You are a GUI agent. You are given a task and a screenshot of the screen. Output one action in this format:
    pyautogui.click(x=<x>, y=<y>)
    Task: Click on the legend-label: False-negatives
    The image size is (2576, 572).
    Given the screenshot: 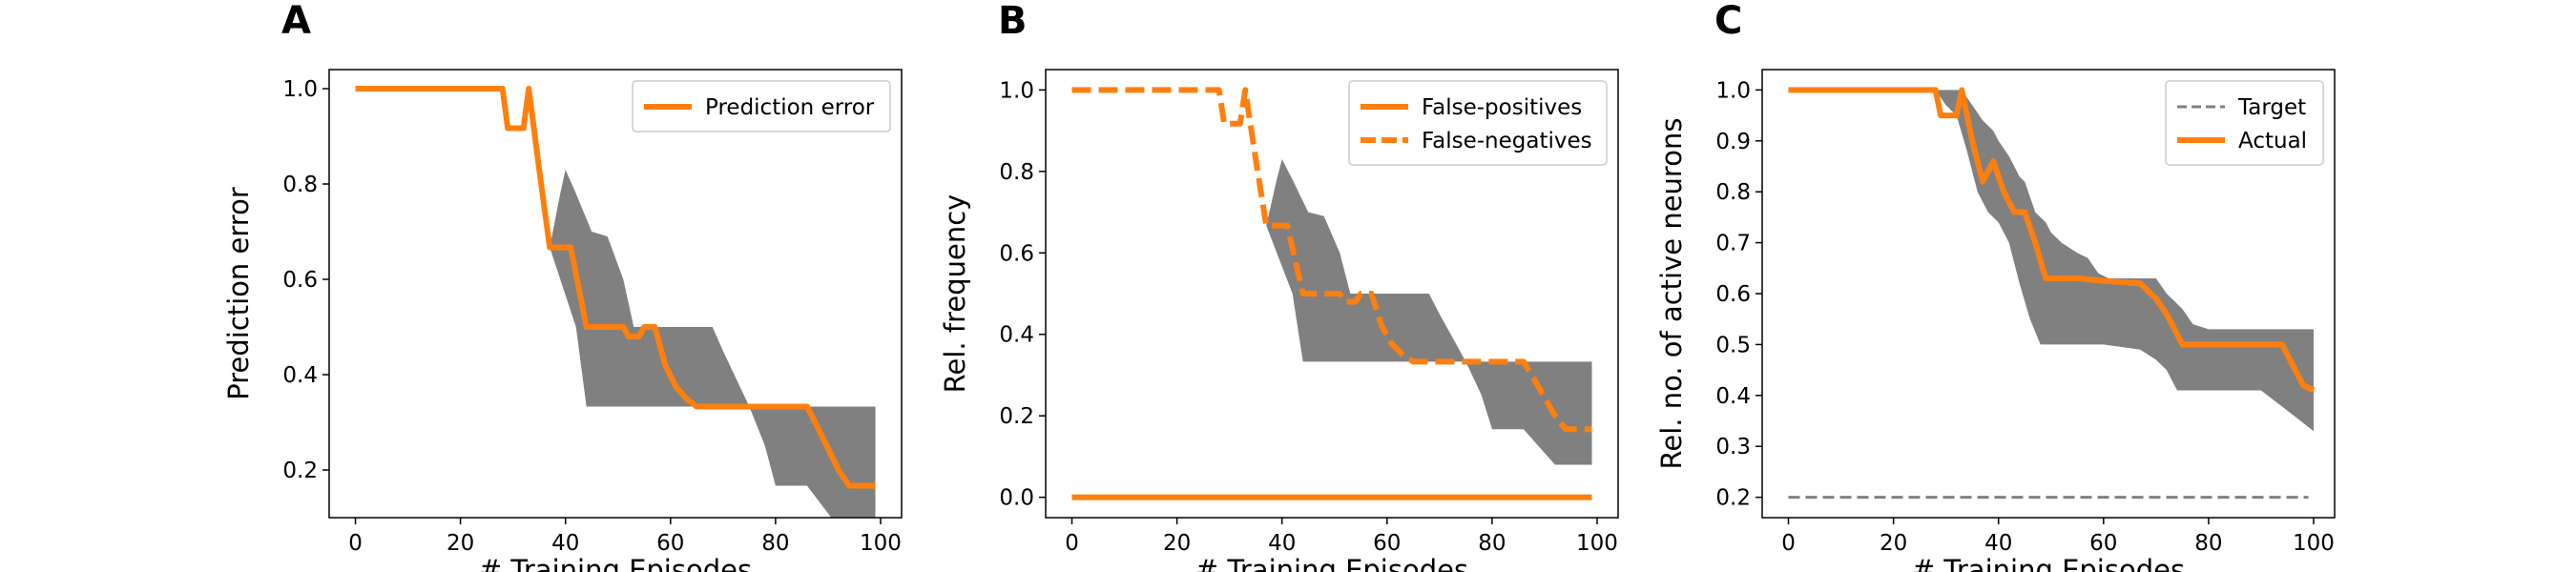 What is the action you would take?
    pyautogui.click(x=1507, y=141)
    